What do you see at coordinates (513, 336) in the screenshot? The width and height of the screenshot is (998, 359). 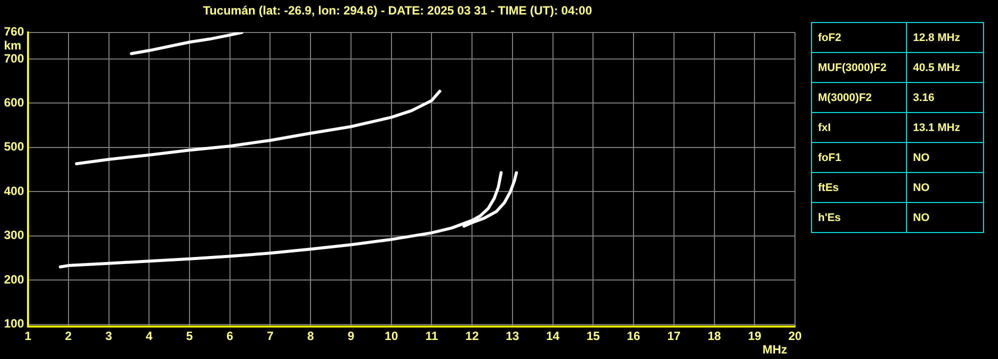 I see `x-tick-label: 13` at bounding box center [513, 336].